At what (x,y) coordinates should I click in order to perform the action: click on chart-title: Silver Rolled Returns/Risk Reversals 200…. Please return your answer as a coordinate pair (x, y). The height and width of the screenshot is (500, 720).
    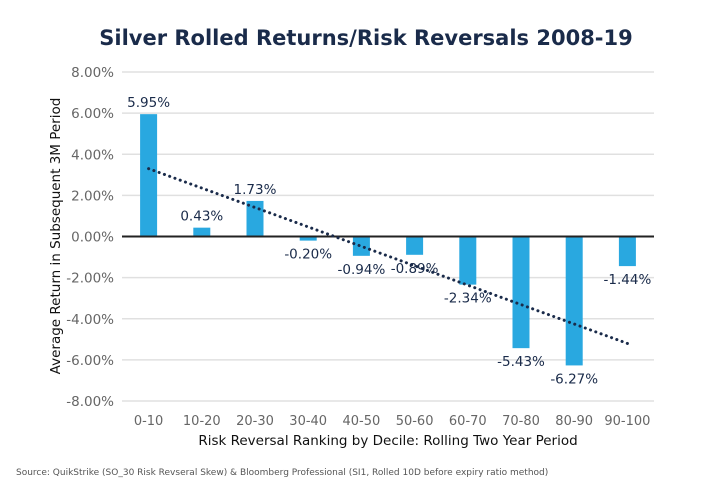
    Looking at the image, I should click on (366, 38).